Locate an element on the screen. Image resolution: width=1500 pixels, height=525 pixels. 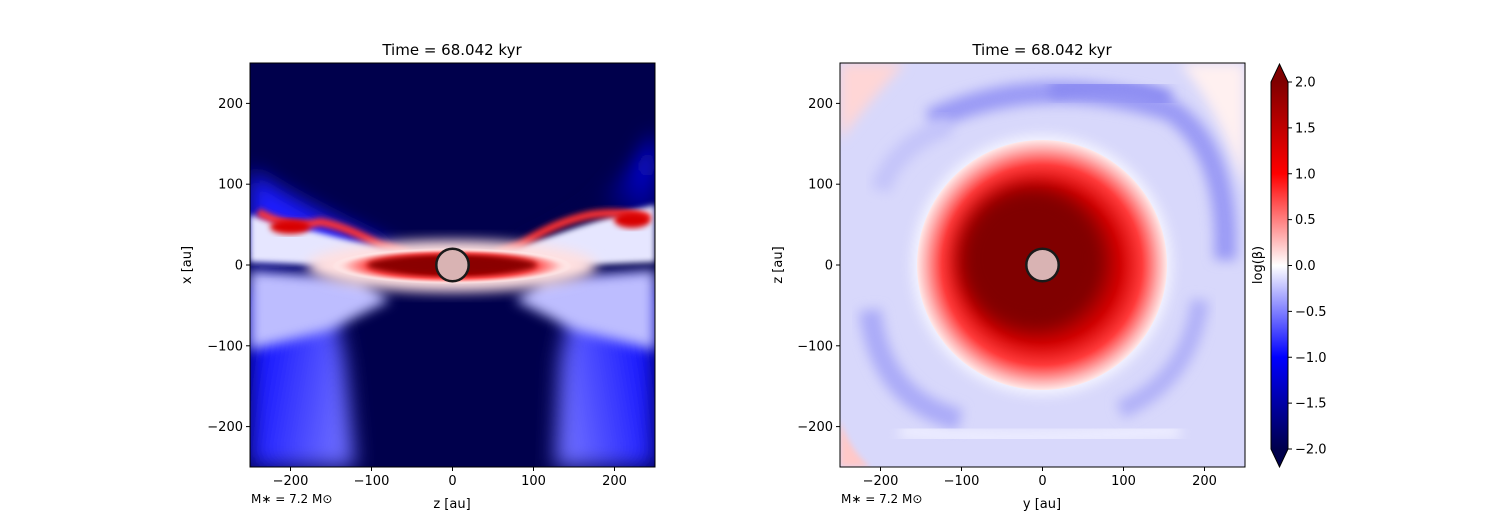
colorbar-tick-label: −1.0 is located at coordinates (1311, 358).